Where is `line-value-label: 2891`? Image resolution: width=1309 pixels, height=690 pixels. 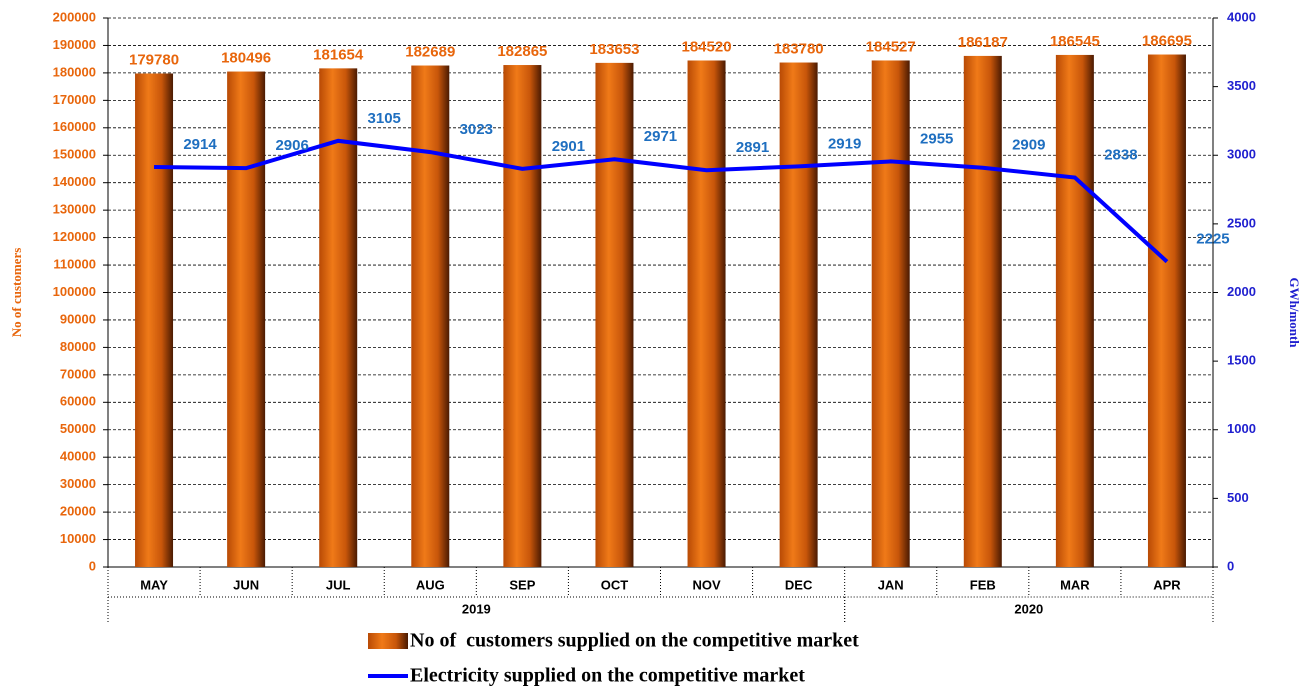
line-value-label: 2891 is located at coordinates (752, 147).